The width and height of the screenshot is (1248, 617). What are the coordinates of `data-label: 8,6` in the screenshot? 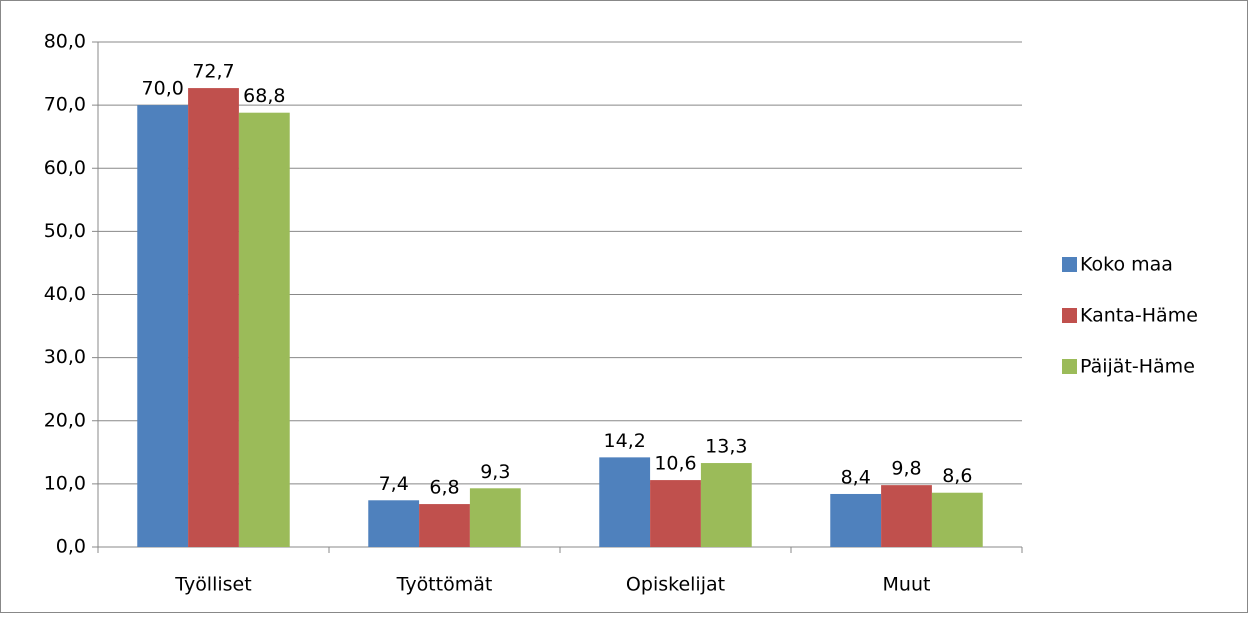 It's located at (957, 476).